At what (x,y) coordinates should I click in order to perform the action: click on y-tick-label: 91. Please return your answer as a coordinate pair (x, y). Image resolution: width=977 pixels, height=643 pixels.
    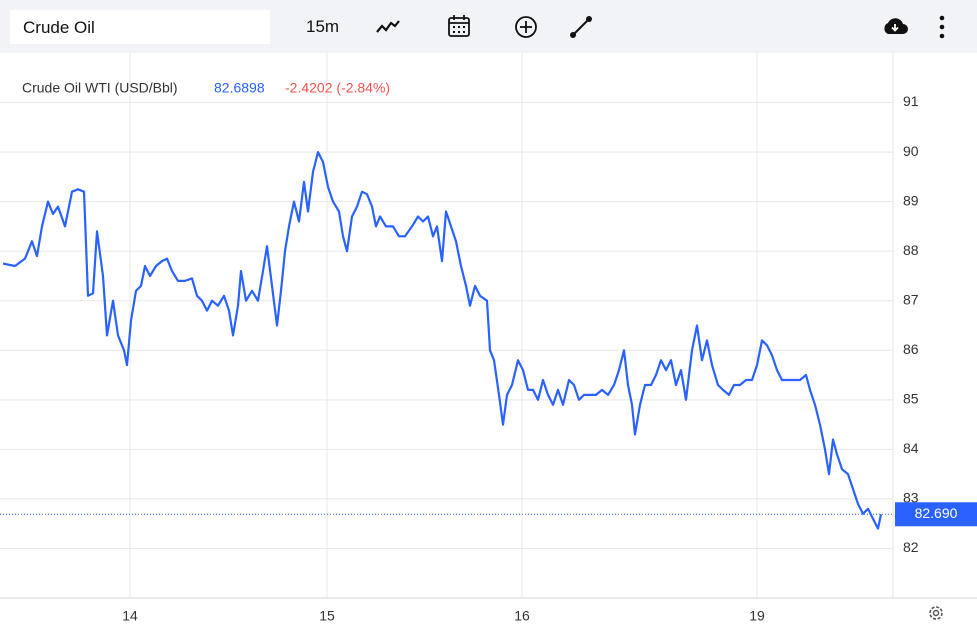
    Looking at the image, I should click on (911, 101).